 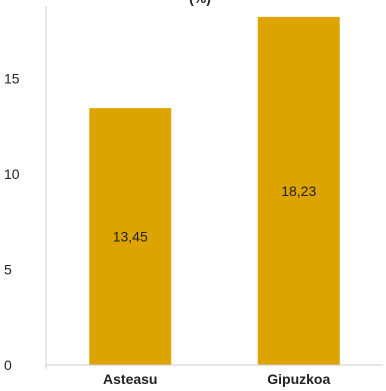 What do you see at coordinates (214, 375) in the screenshot?
I see `x-axis: Asteasu Gipuzkoa` at bounding box center [214, 375].